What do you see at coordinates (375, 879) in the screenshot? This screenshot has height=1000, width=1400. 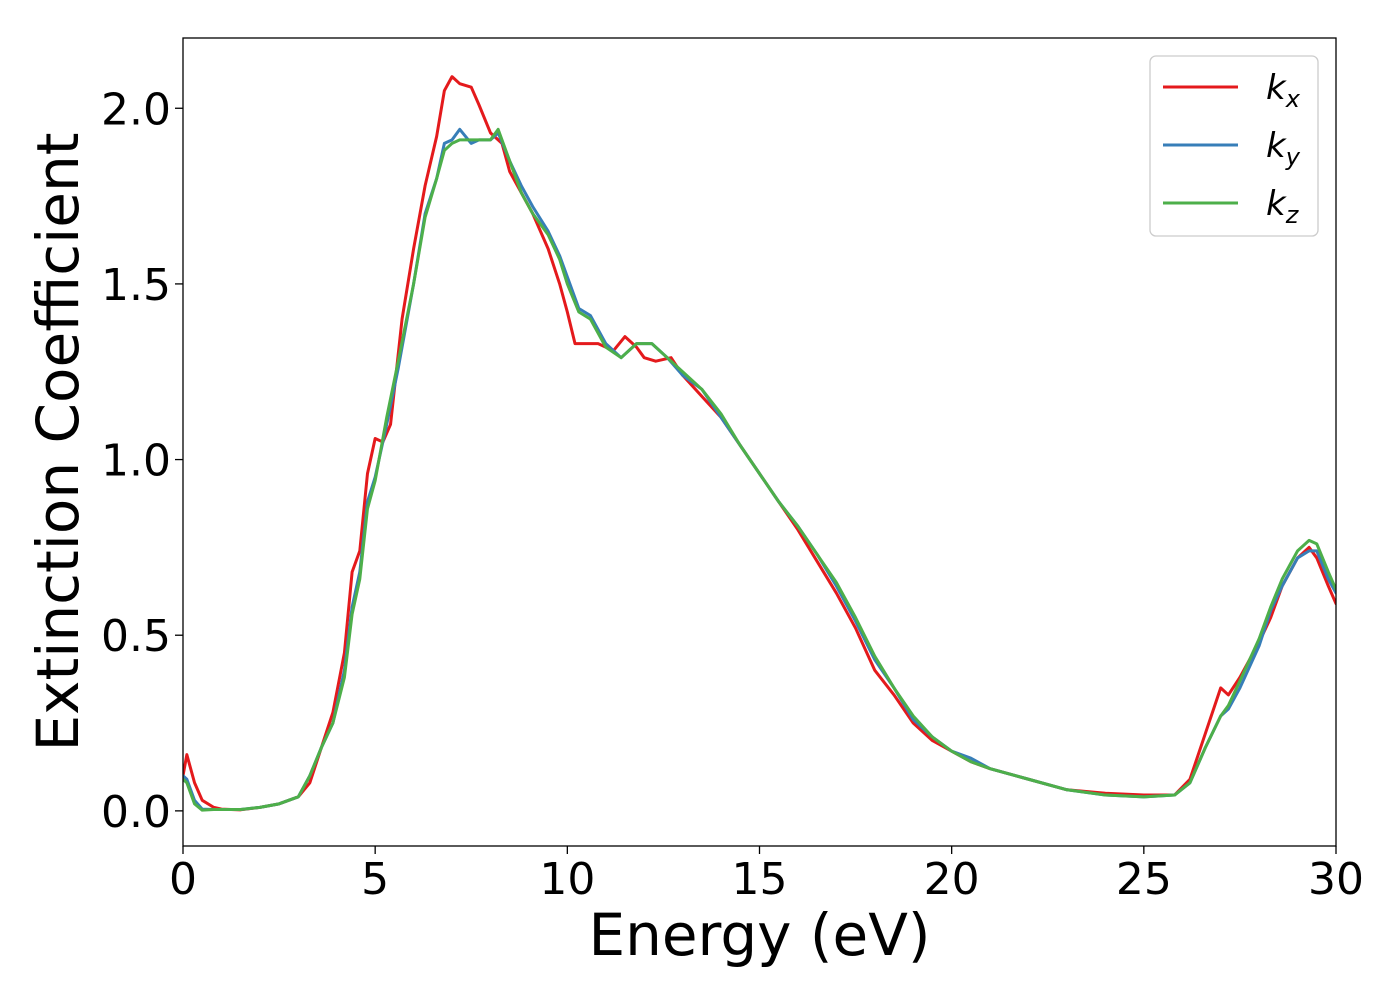 I see `x-tick-label: 5` at bounding box center [375, 879].